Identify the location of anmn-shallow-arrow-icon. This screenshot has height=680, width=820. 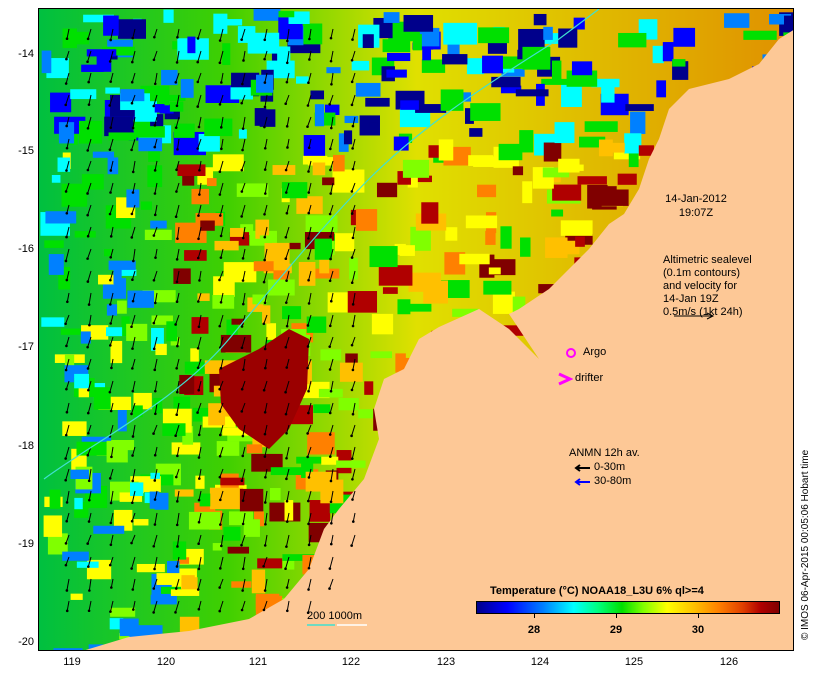
(582, 468).